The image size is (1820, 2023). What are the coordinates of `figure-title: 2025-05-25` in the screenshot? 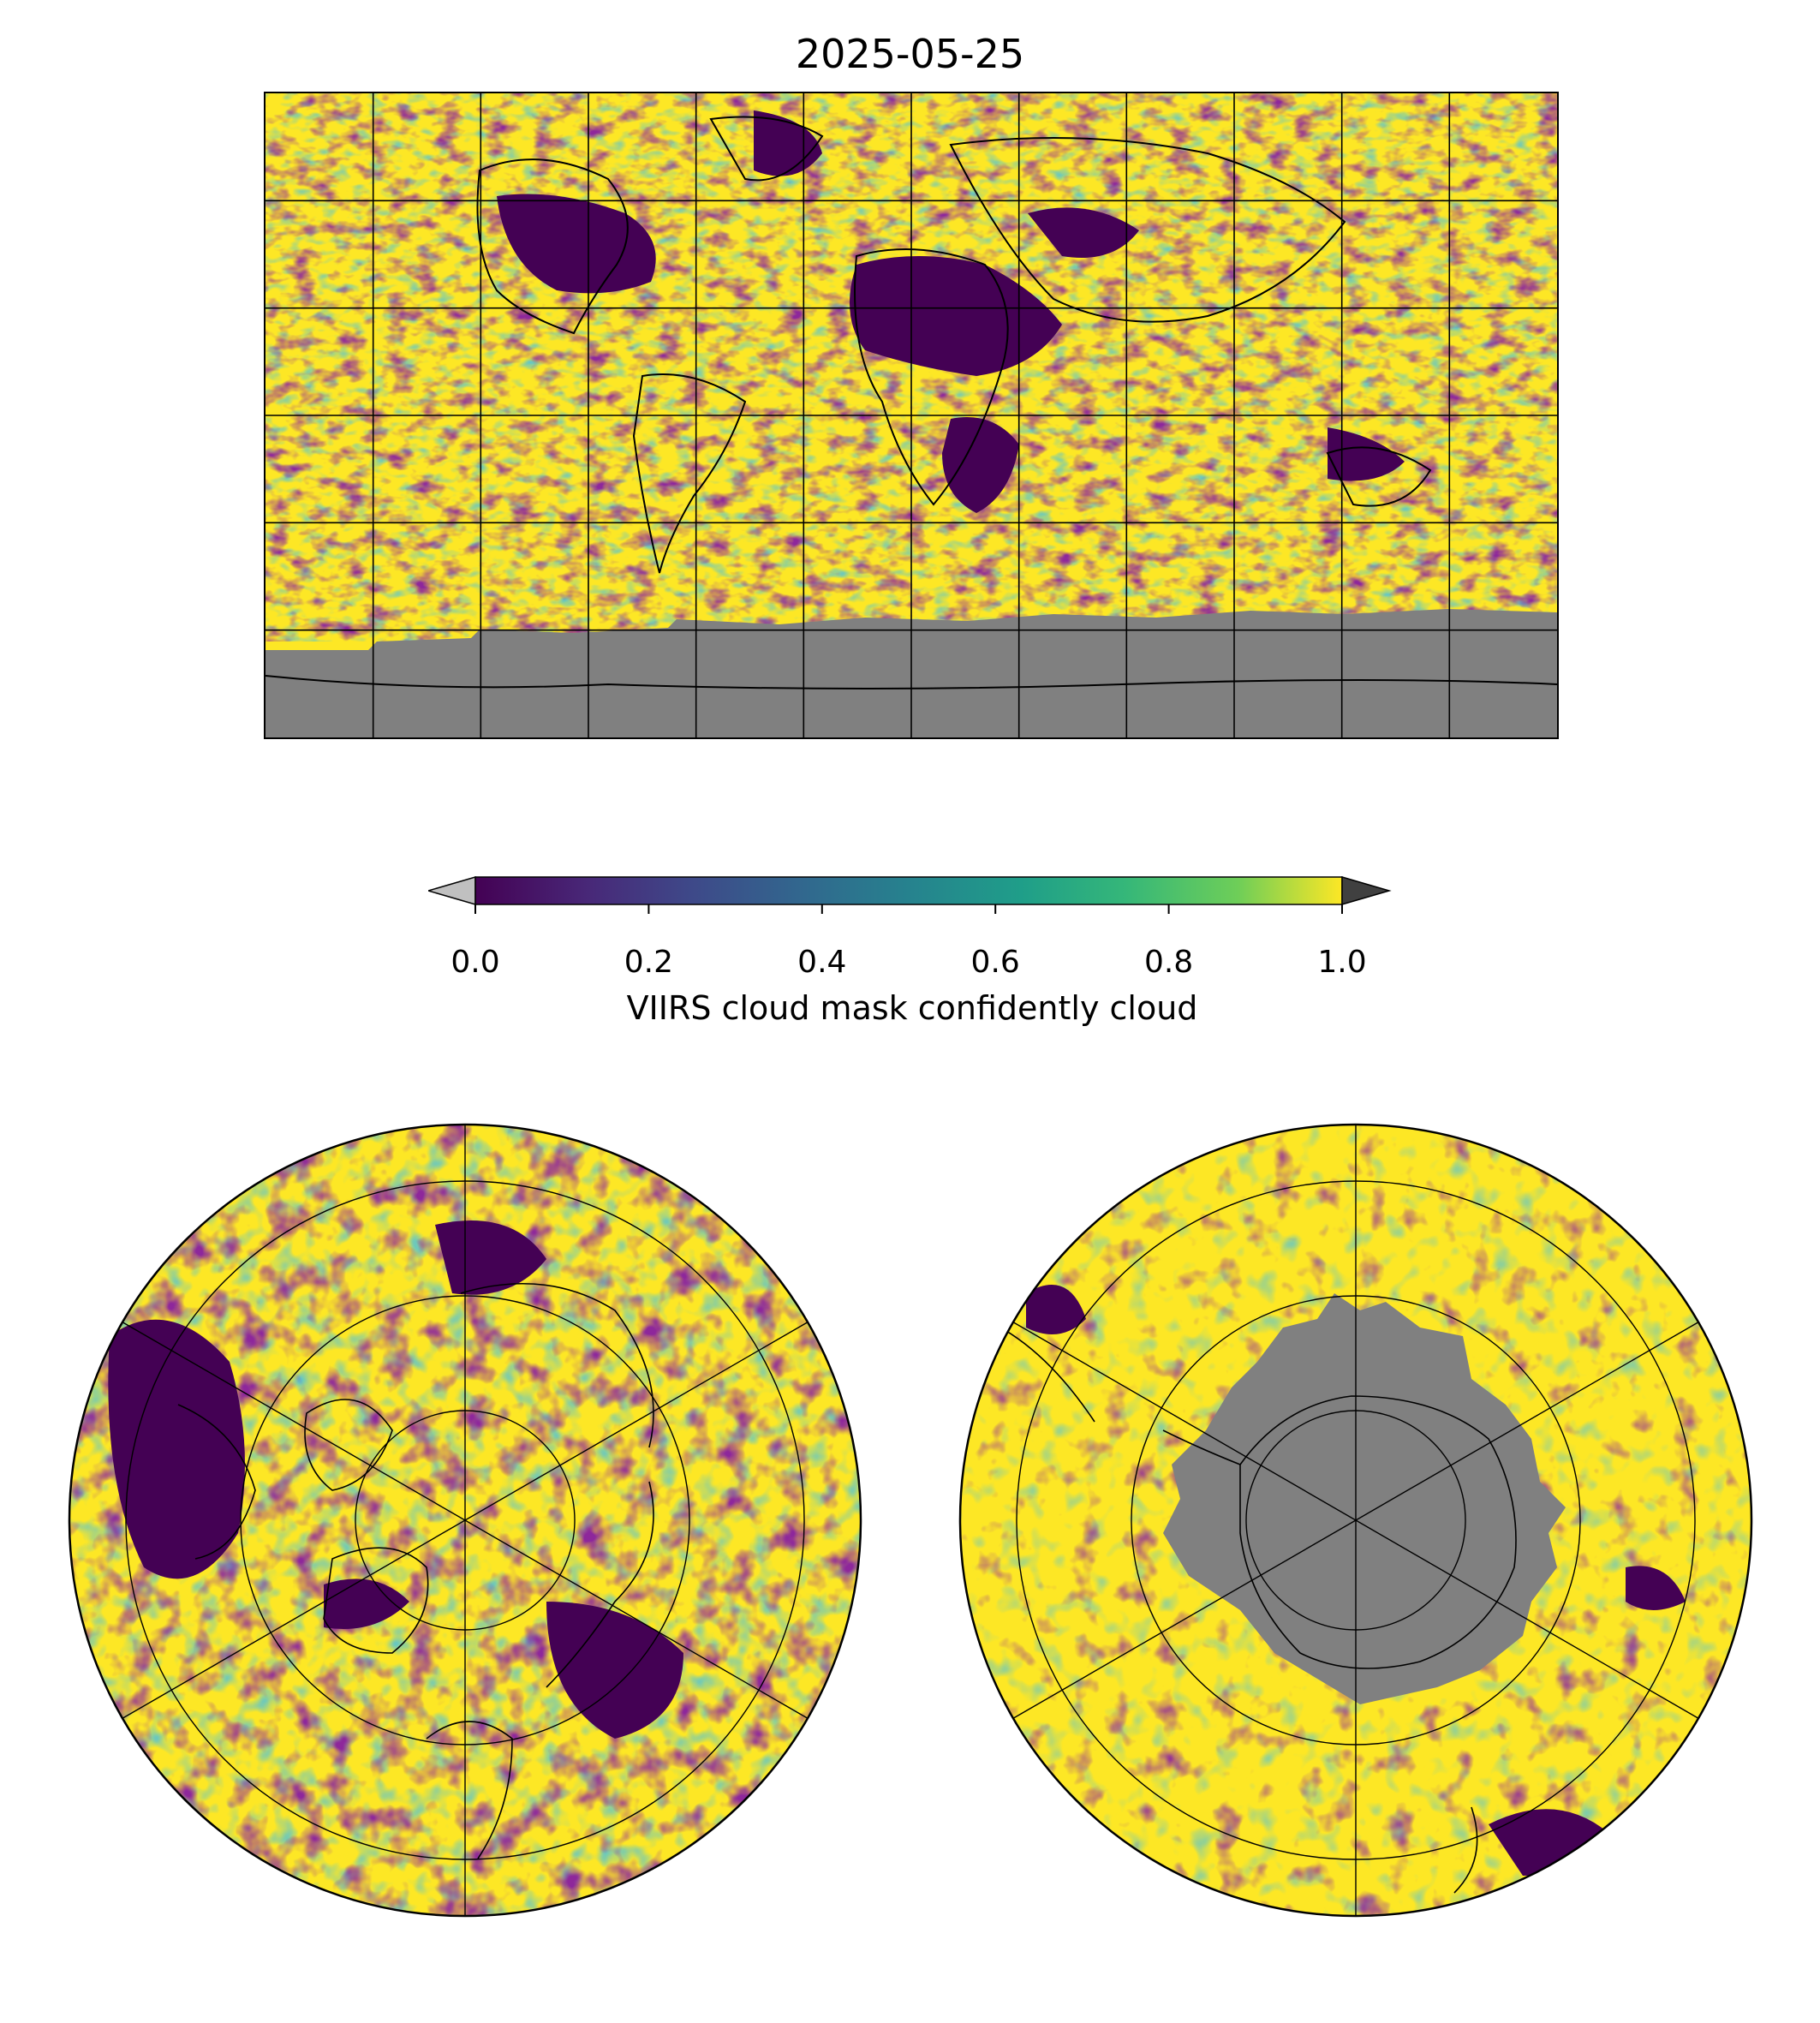 It's located at (910, 54).